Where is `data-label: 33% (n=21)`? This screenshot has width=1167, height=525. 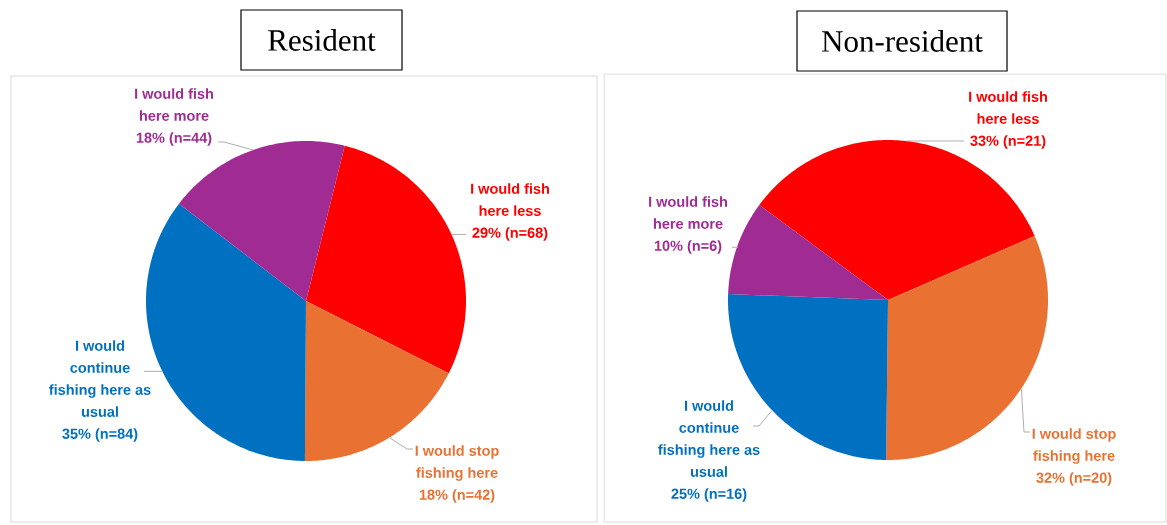
data-label: 33% (n=21) is located at coordinates (1008, 142).